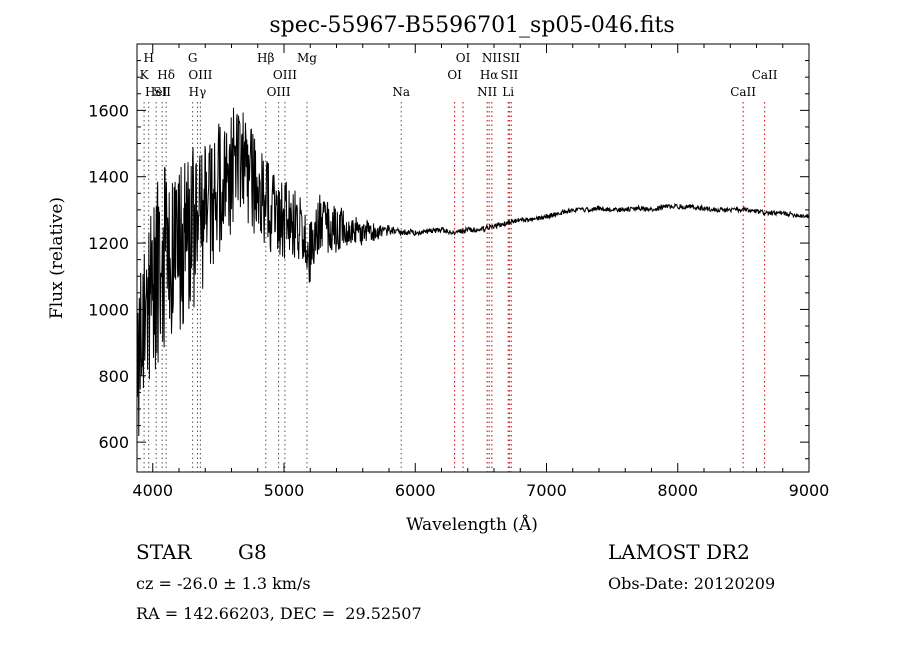  What do you see at coordinates (471, 25) in the screenshot?
I see `chart-title: spec-55967-B5596701_sp05-046.fits` at bounding box center [471, 25].